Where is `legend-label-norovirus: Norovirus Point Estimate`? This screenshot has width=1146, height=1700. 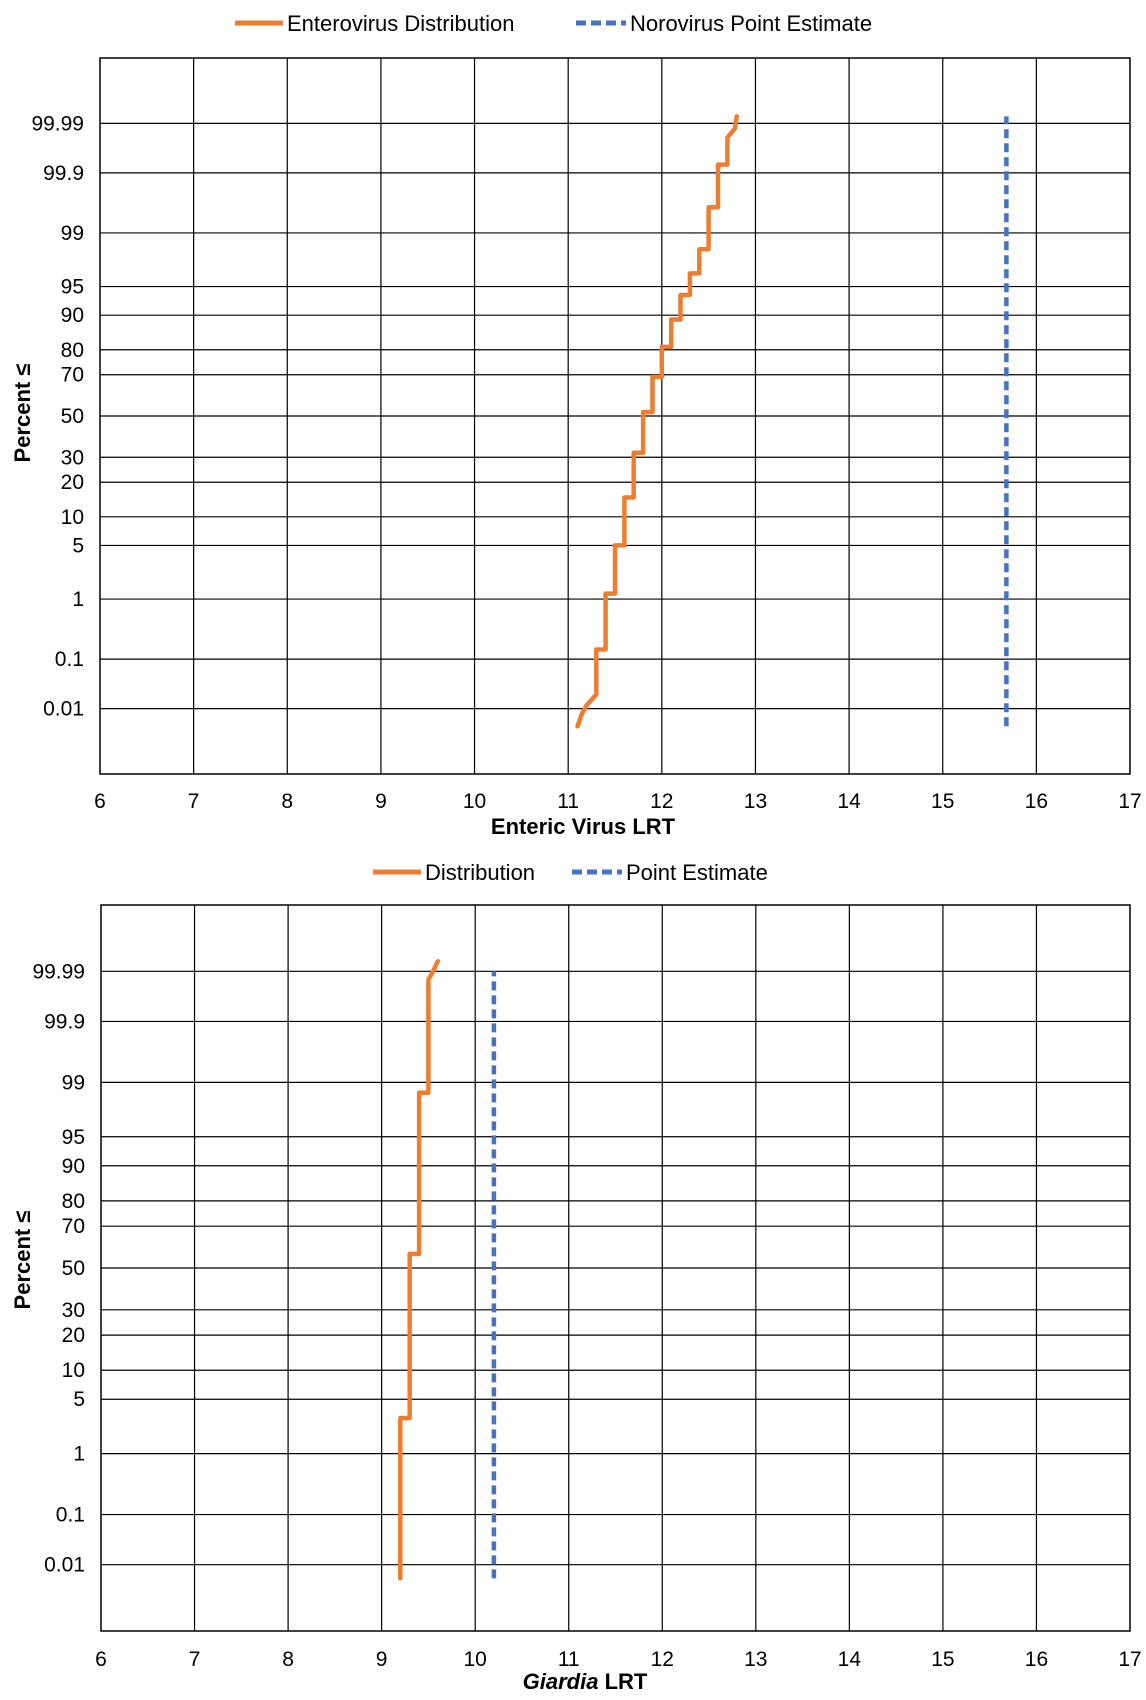
legend-label-norovirus: Norovirus Point Estimate is located at coordinates (751, 23).